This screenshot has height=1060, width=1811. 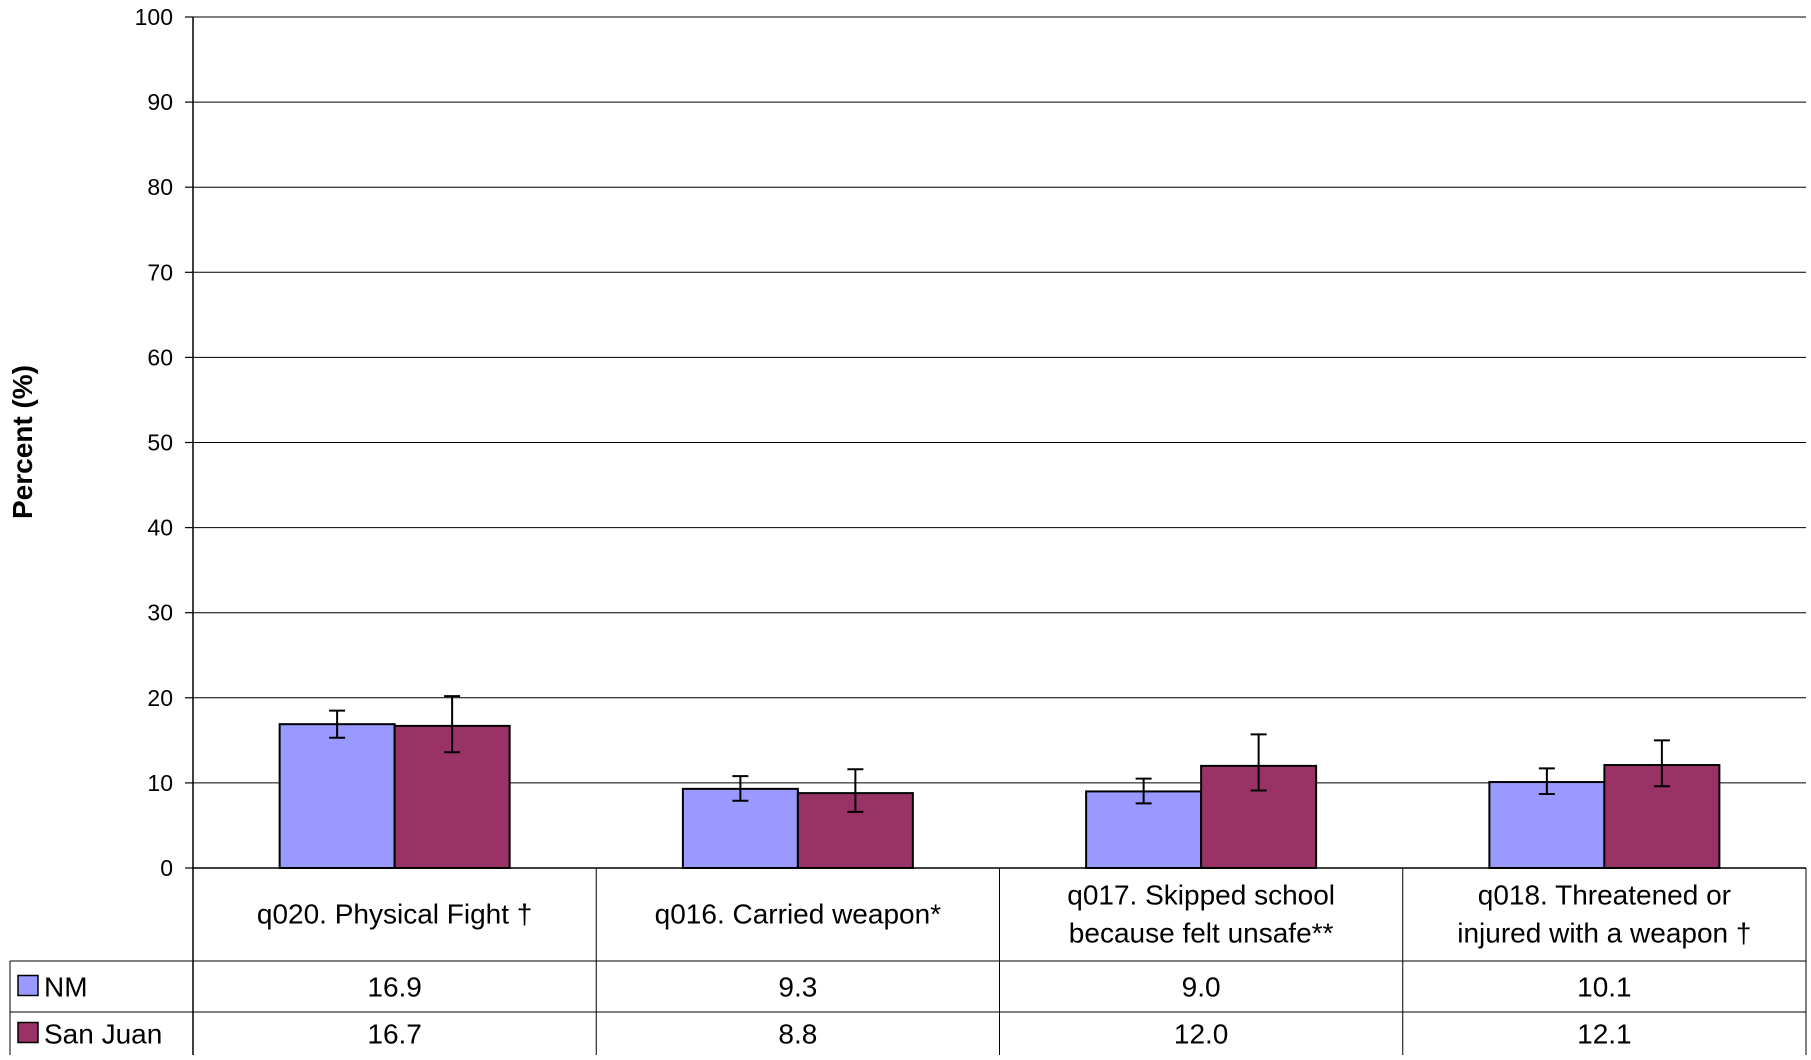 What do you see at coordinates (66, 987) in the screenshot?
I see `legend-label: NM` at bounding box center [66, 987].